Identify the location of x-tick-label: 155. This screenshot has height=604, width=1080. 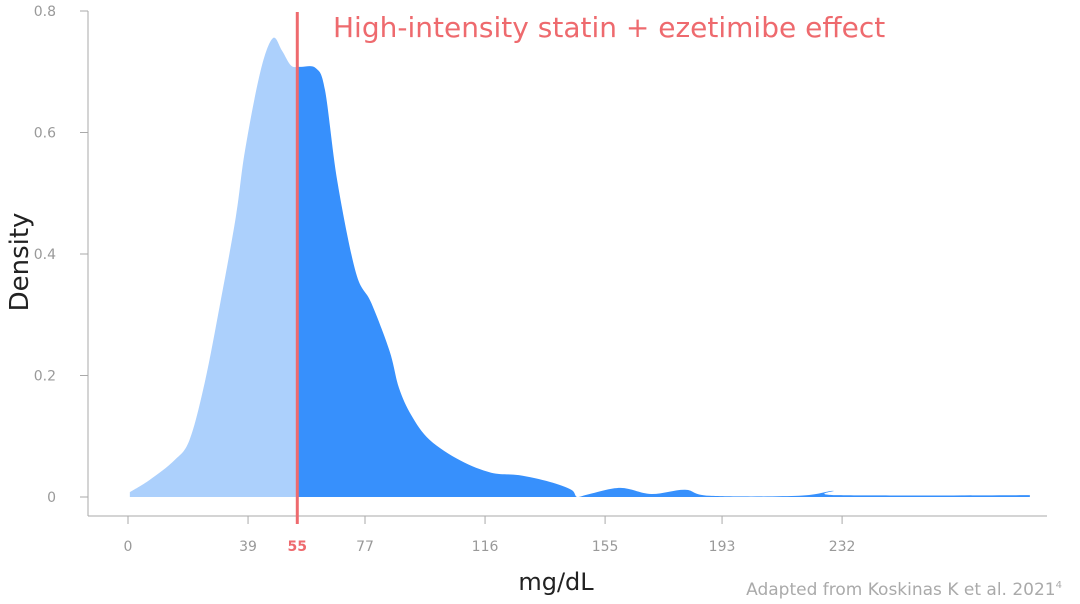
(605, 547).